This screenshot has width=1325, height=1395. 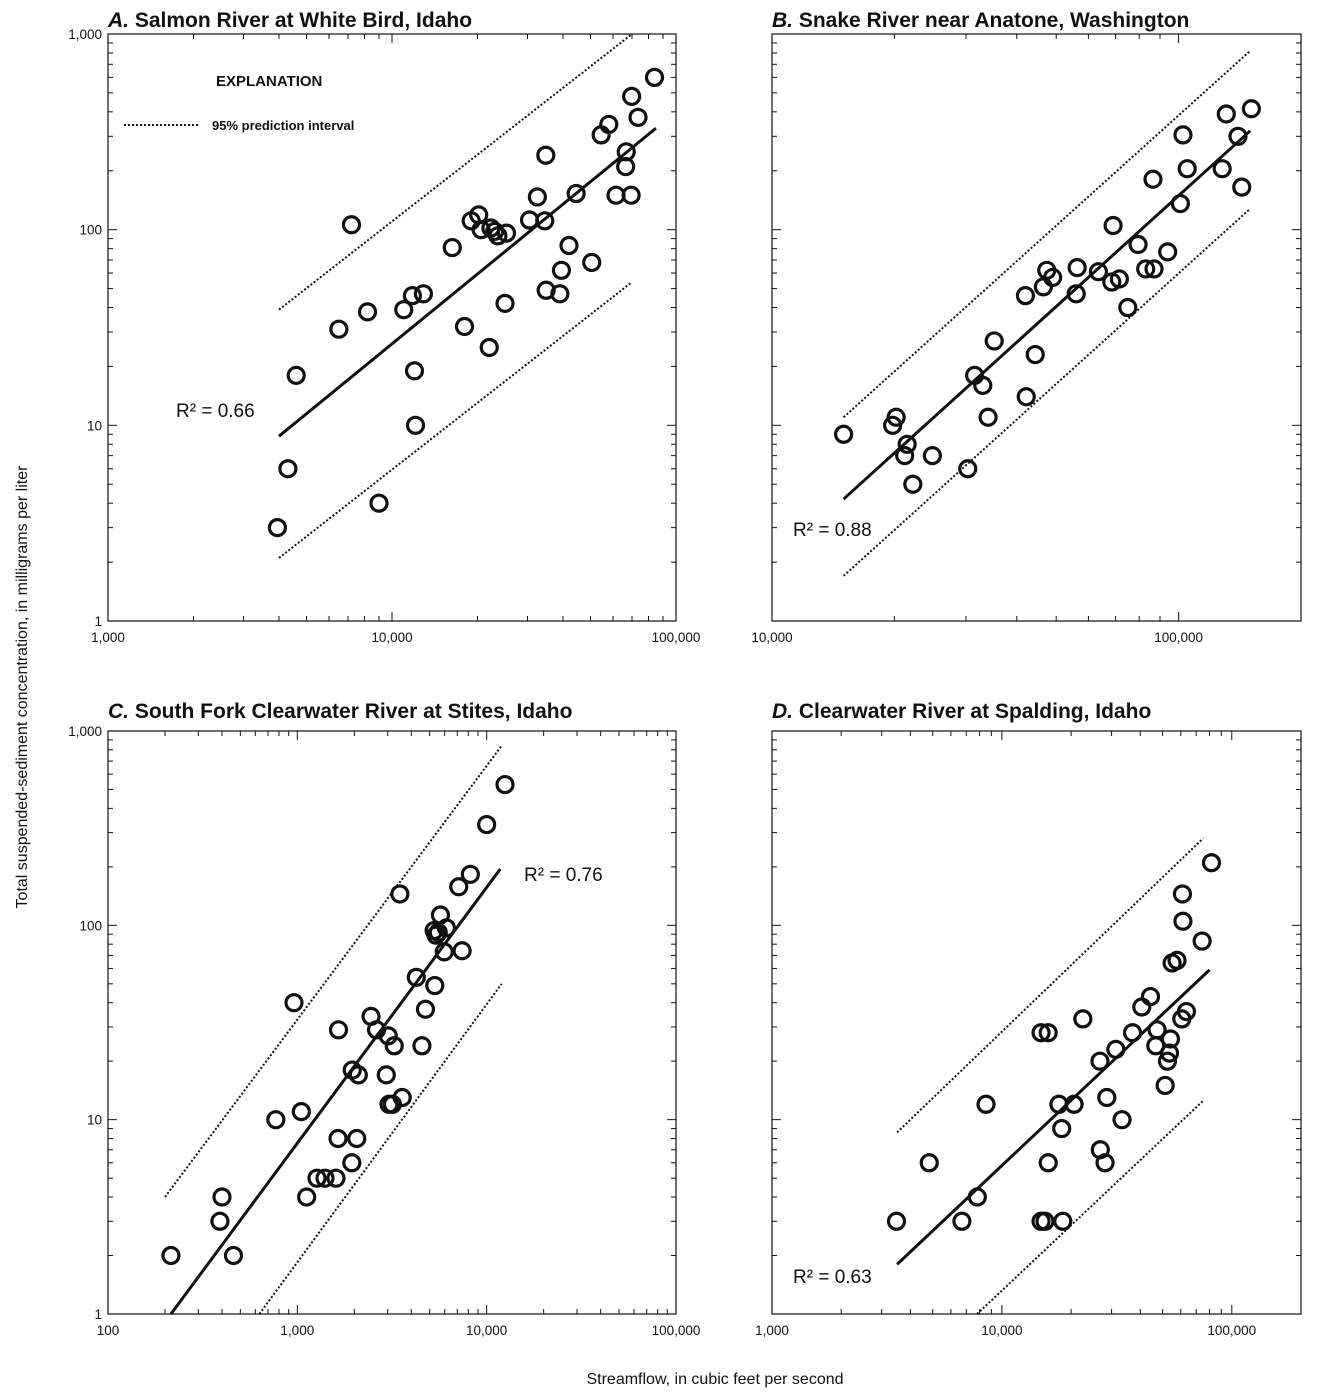 I want to click on x-axis-label: Streamflow, in cubic feet per second, so click(x=714, y=1379).